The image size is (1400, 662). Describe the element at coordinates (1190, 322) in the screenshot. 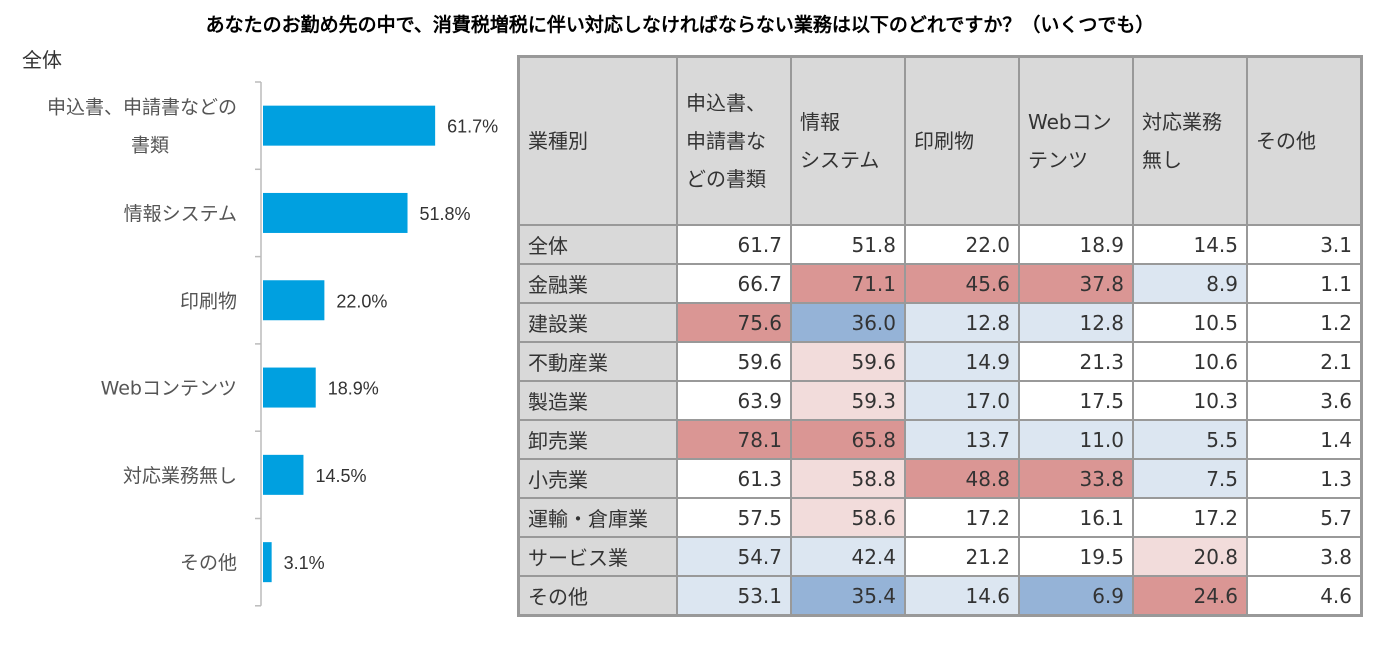

I see `table-cell: 10.5` at that location.